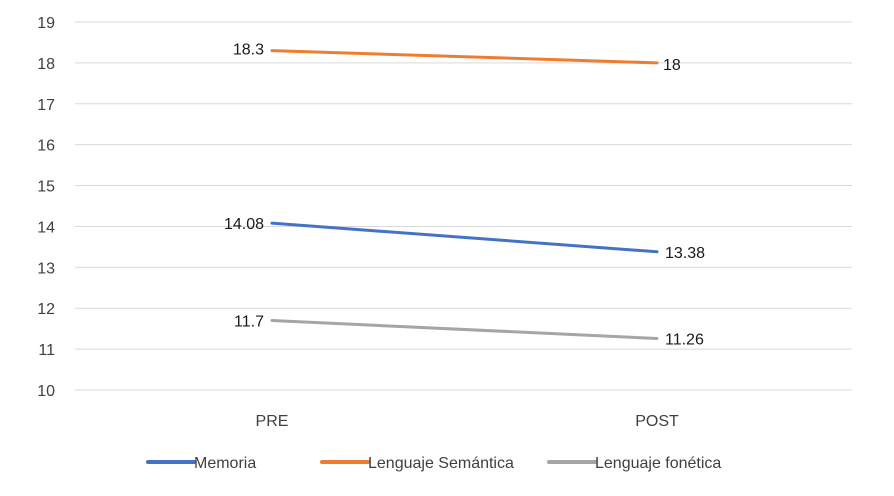 The image size is (894, 496). I want to click on y-tick-label: 17, so click(46, 105).